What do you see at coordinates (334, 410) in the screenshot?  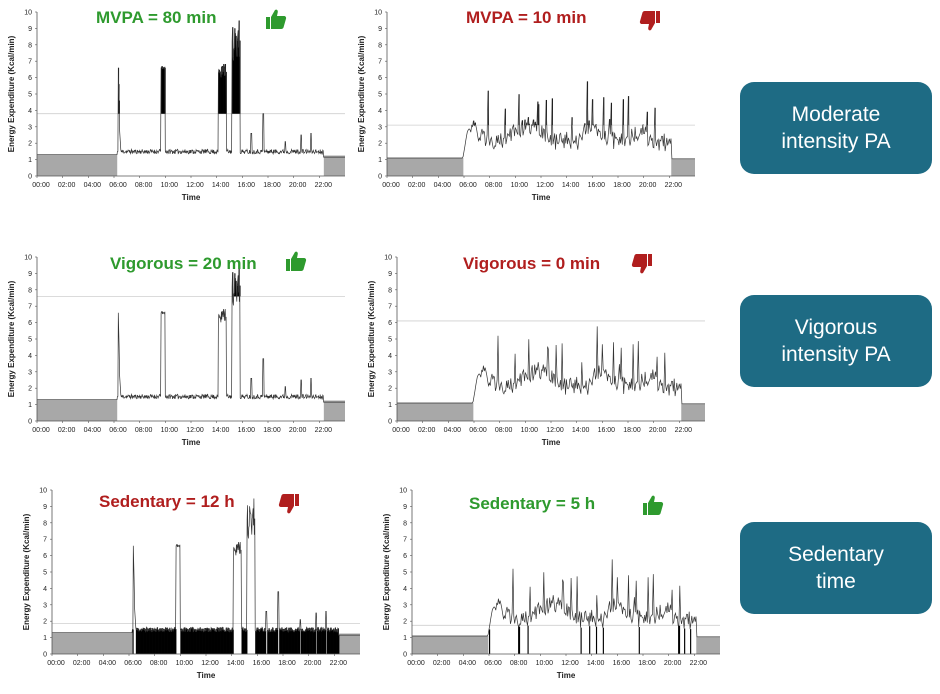 I see `sedentary-block` at bounding box center [334, 410].